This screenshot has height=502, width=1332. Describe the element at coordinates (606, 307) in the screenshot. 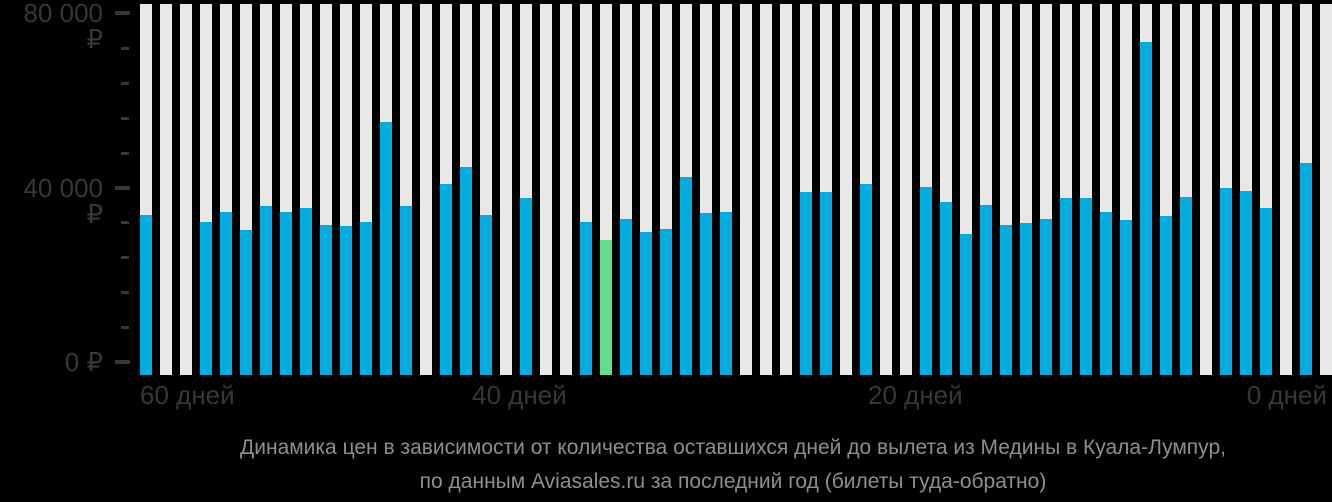

I see `bar-value-min-price` at that location.